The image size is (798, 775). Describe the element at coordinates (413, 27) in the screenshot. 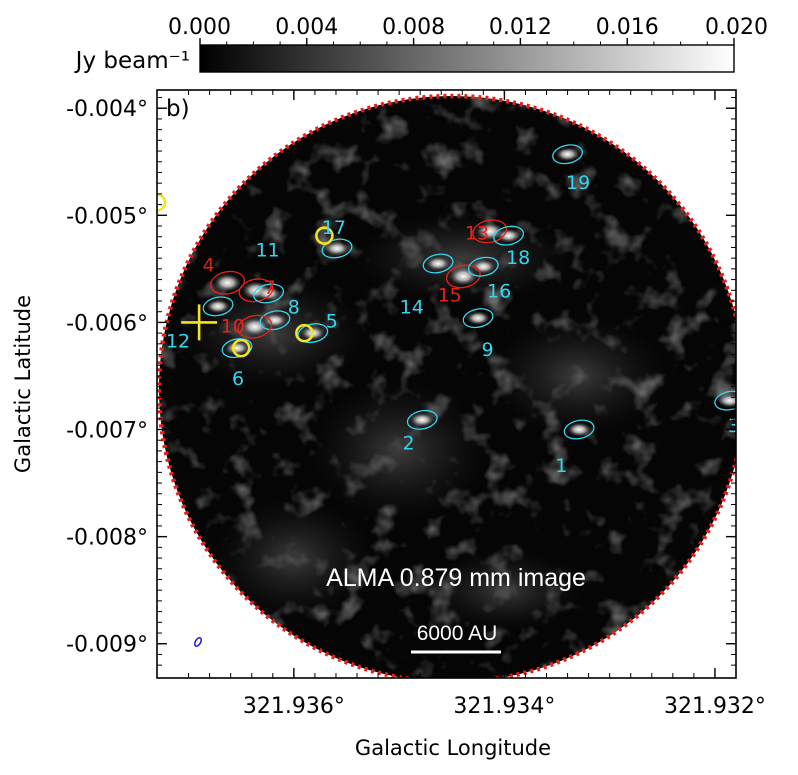

I see `colorbar-tick-label: 0.008` at that location.